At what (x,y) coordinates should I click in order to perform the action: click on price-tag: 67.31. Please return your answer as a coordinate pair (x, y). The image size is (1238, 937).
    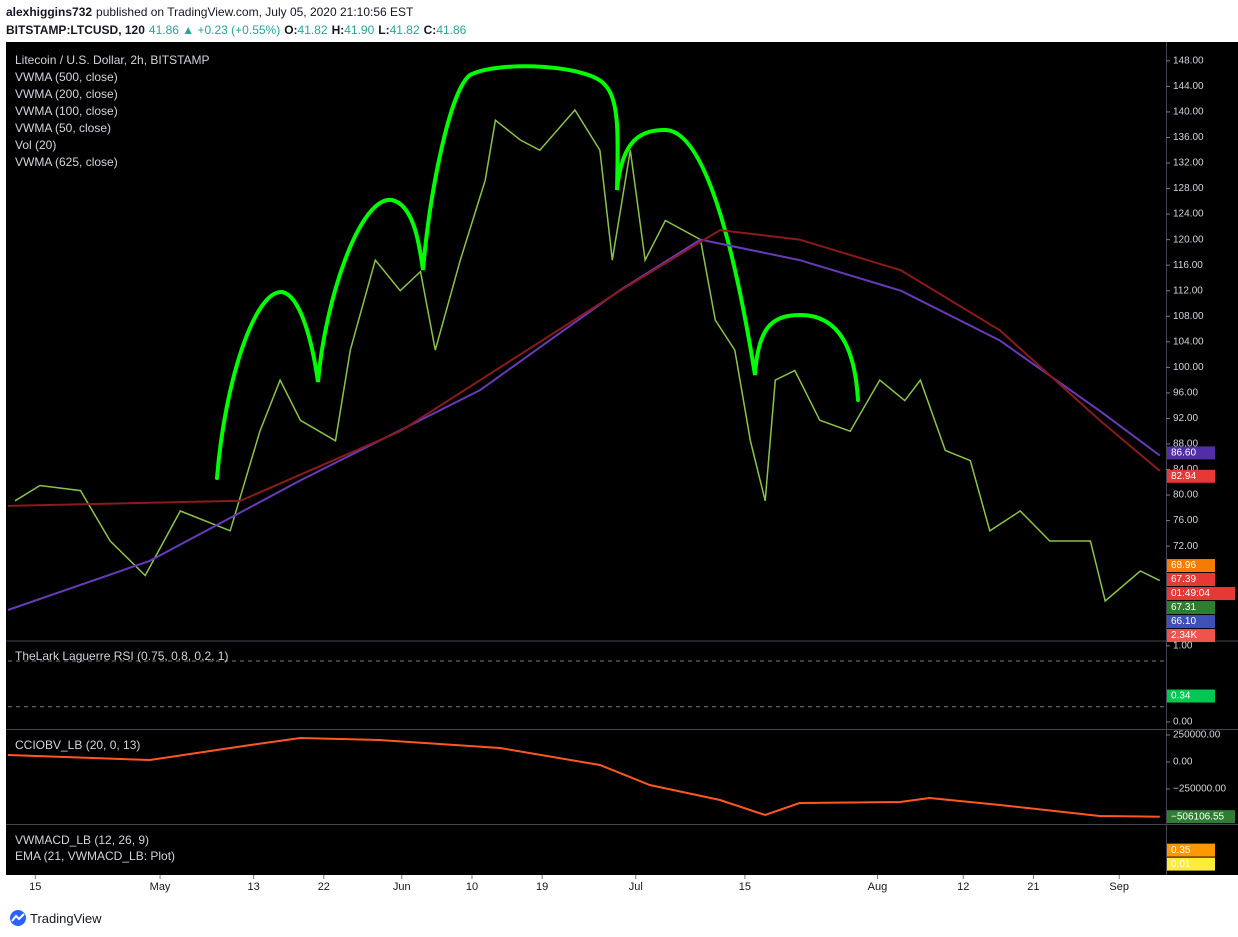
    Looking at the image, I should click on (1191, 608).